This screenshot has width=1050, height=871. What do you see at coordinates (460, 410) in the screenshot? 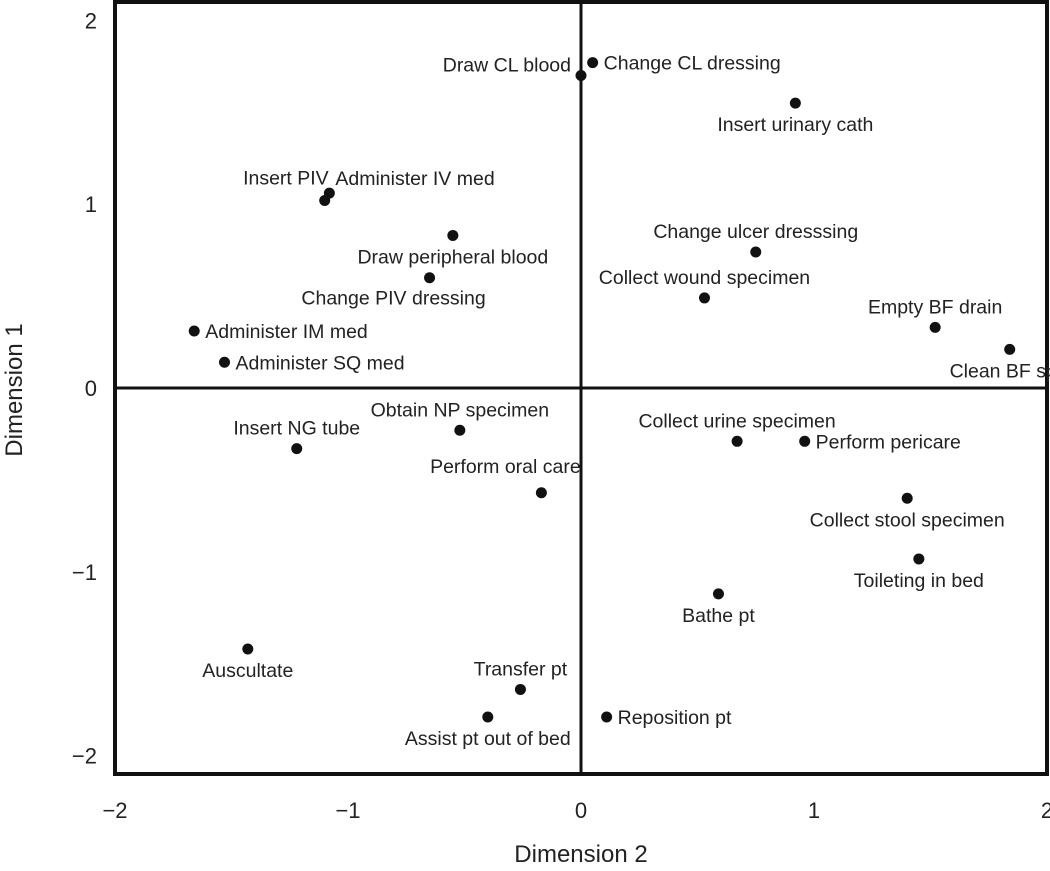
I see `point-label: Obtain NP specimen` at bounding box center [460, 410].